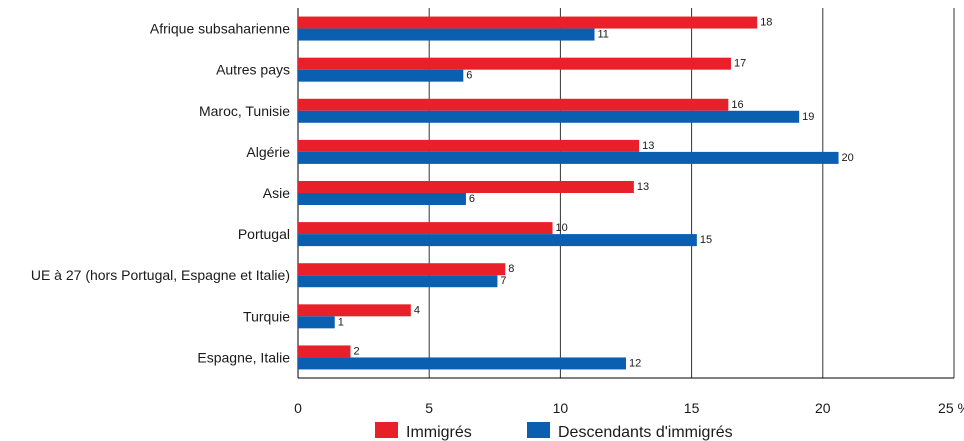 The height and width of the screenshot is (441, 964). Describe the element at coordinates (266, 316) in the screenshot. I see `category-label: Turquie` at that location.